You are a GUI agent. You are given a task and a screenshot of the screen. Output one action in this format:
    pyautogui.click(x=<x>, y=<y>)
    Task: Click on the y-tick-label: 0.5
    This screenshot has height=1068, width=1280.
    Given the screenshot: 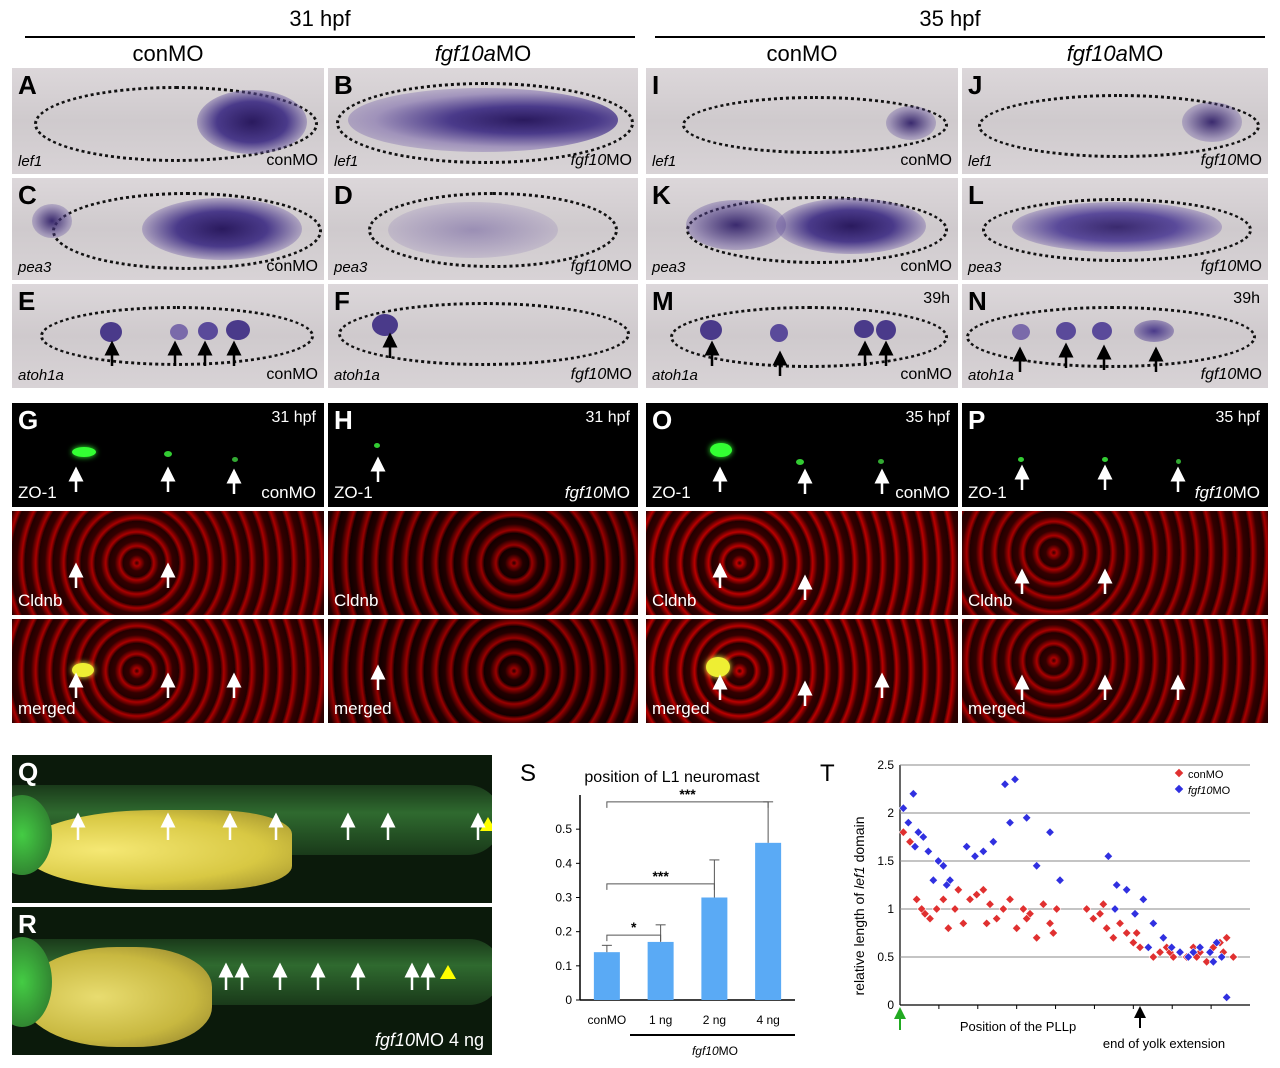 What is the action you would take?
    pyautogui.click(x=885, y=957)
    